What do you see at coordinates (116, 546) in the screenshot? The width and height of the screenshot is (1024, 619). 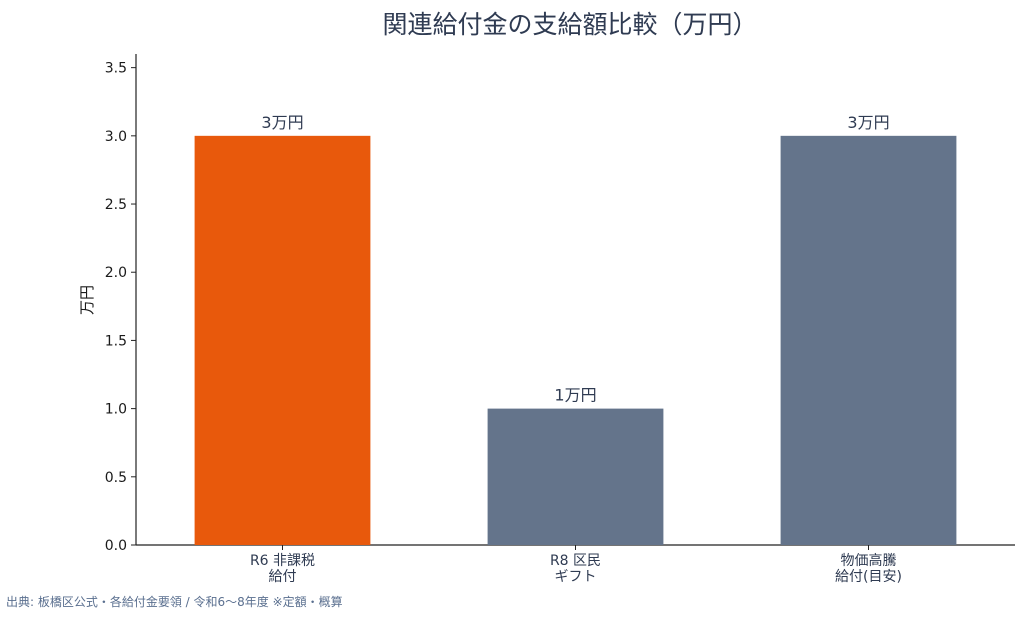 I see `y-tick-label: 0.0` at bounding box center [116, 546].